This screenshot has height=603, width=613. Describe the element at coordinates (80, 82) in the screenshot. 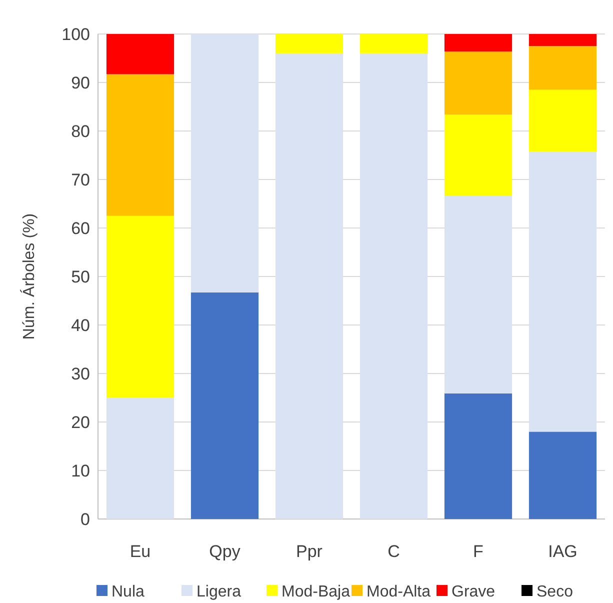

I see `y-tick-label: 90` at that location.